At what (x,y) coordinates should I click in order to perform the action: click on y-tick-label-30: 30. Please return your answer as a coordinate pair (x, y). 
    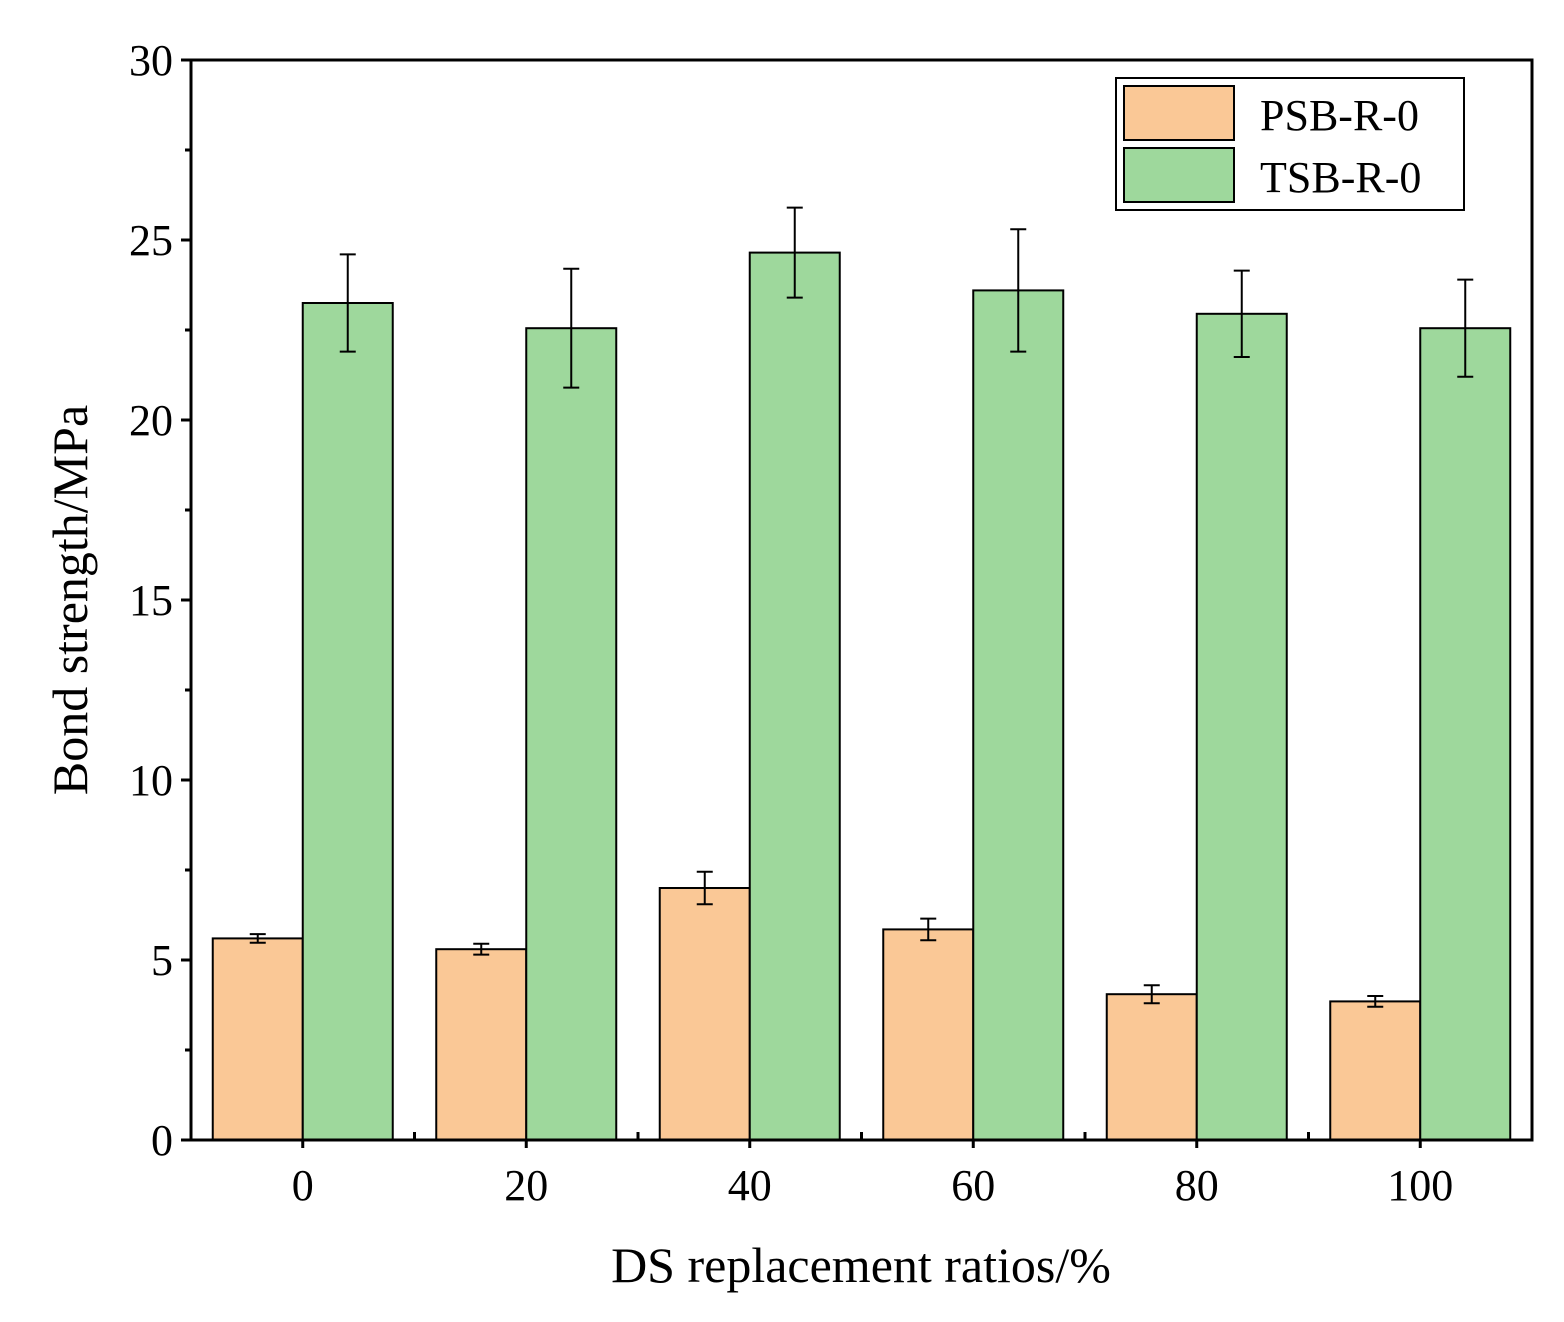
    Looking at the image, I should click on (151, 60).